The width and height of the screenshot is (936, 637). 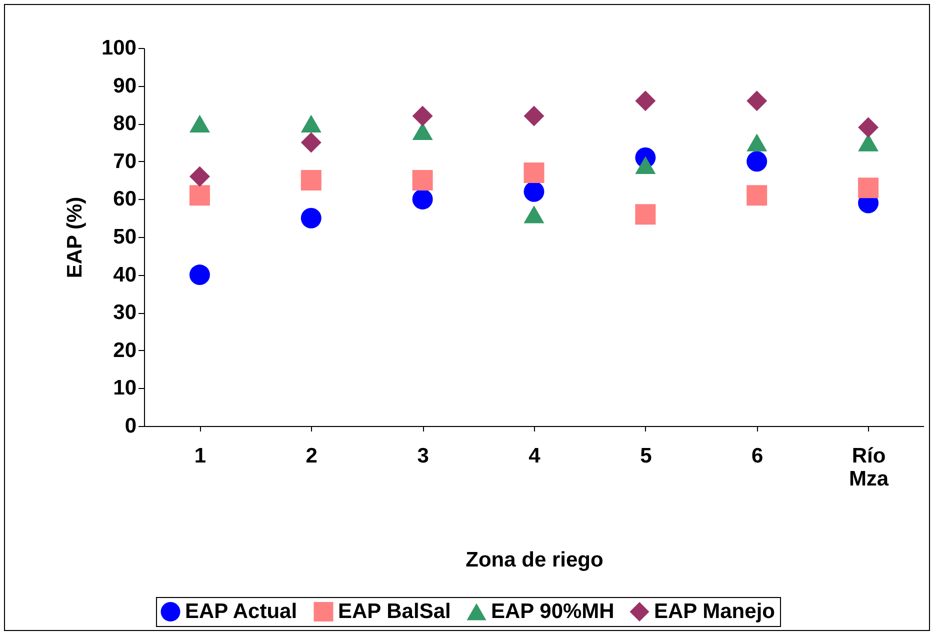 I want to click on y-tick-label: 70, so click(x=124, y=161).